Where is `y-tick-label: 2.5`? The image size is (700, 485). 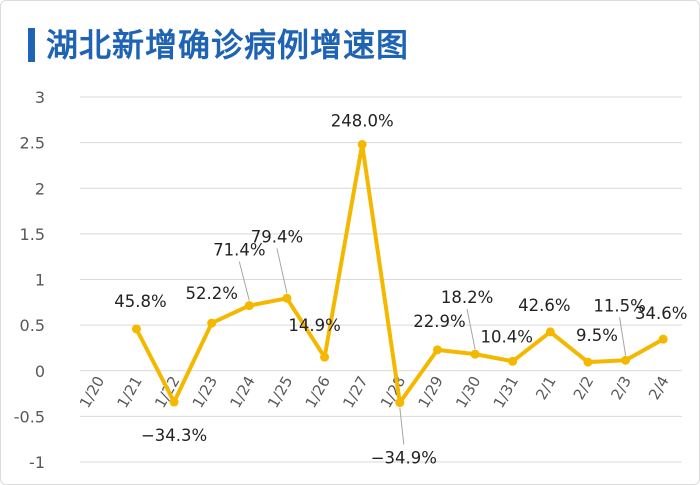 y-tick-label: 2.5 is located at coordinates (32, 143).